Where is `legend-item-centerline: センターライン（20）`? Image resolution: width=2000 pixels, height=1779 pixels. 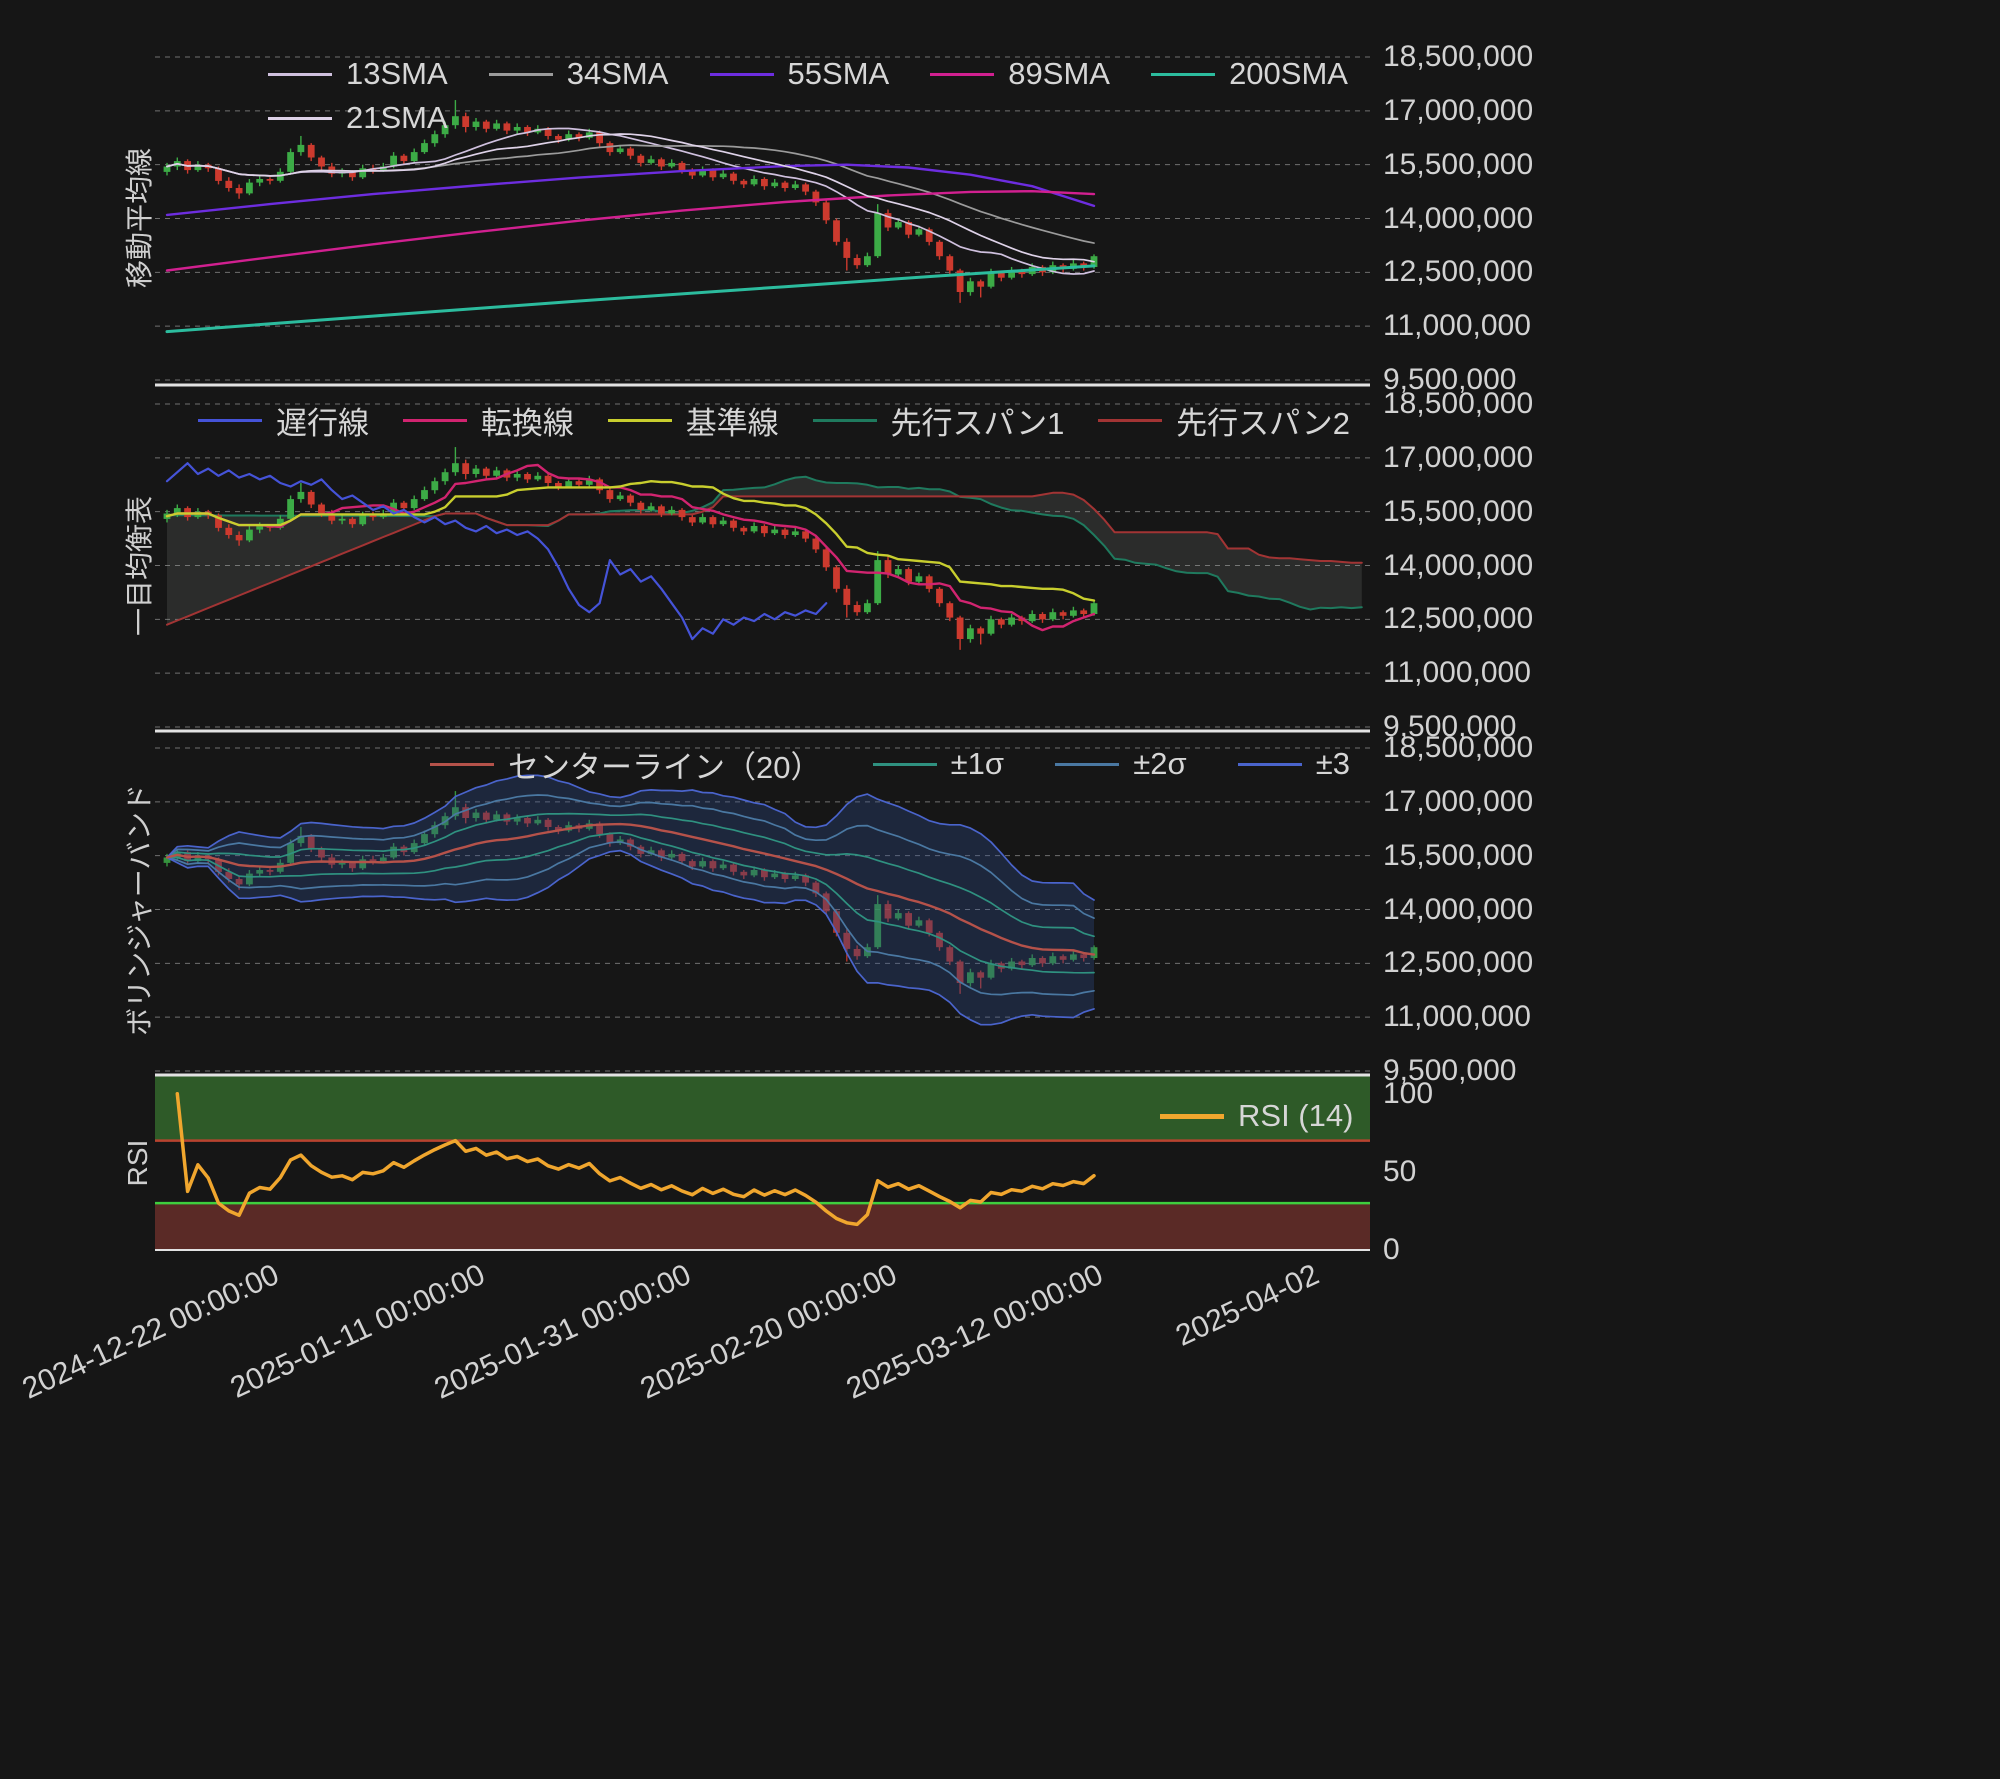
legend-item-centerline: センターライン（20） is located at coordinates (625, 764).